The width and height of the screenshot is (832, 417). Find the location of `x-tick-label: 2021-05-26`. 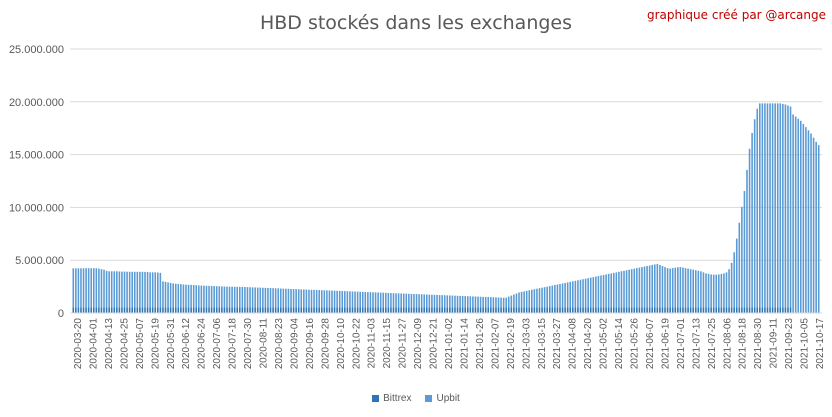

x-tick-label: 2021-05-26 is located at coordinates (635, 344).